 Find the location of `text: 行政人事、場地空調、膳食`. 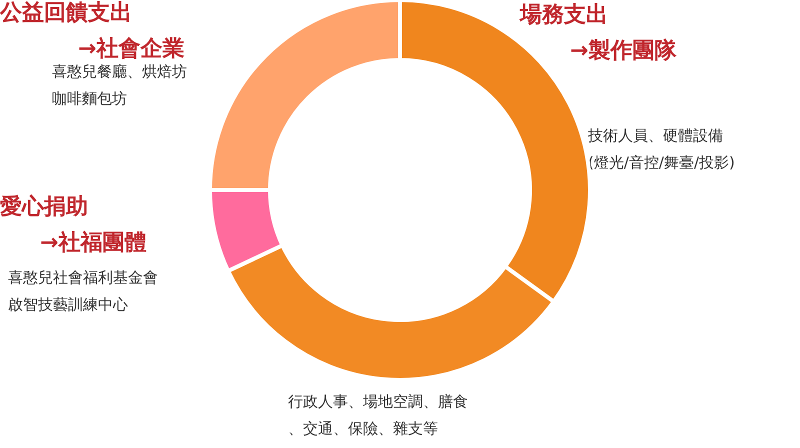

text: 行政人事、場地空調、膳食 is located at coordinates (378, 401).